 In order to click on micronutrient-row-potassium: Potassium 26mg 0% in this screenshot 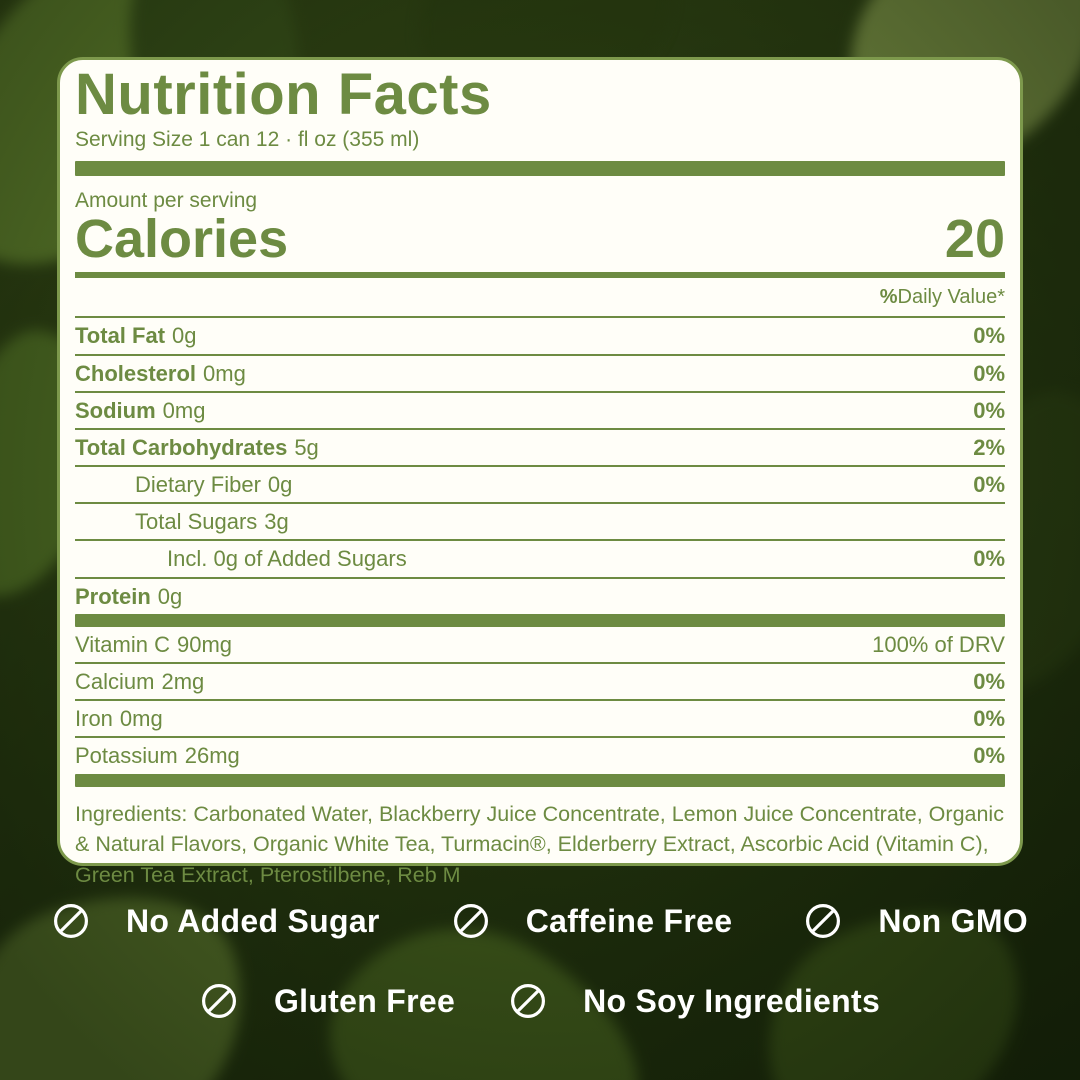, I will do `click(540, 756)`.